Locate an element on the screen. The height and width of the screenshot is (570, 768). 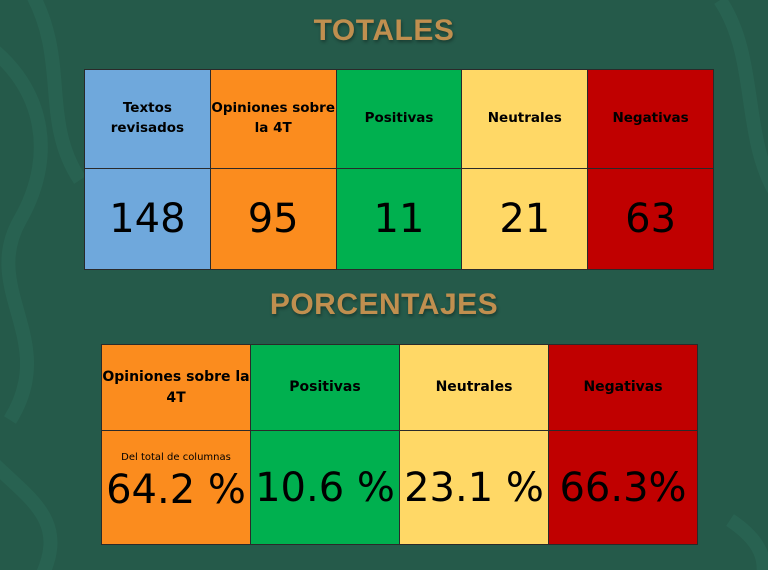
porcentajes-title: PORCENTAJES is located at coordinates (384, 304).